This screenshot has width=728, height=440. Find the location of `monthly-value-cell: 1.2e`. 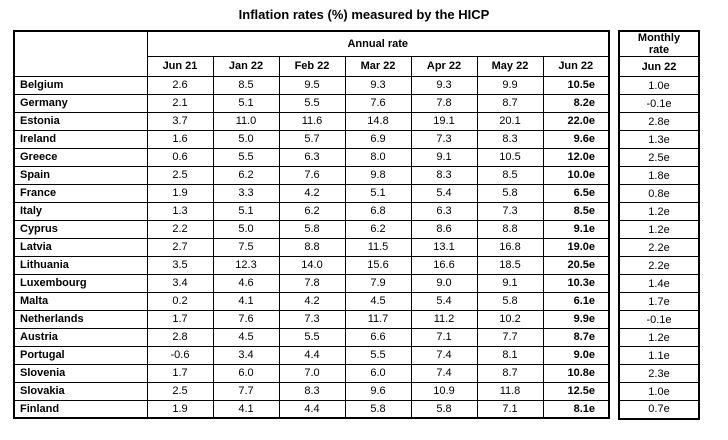

monthly-value-cell: 1.2e is located at coordinates (659, 337).